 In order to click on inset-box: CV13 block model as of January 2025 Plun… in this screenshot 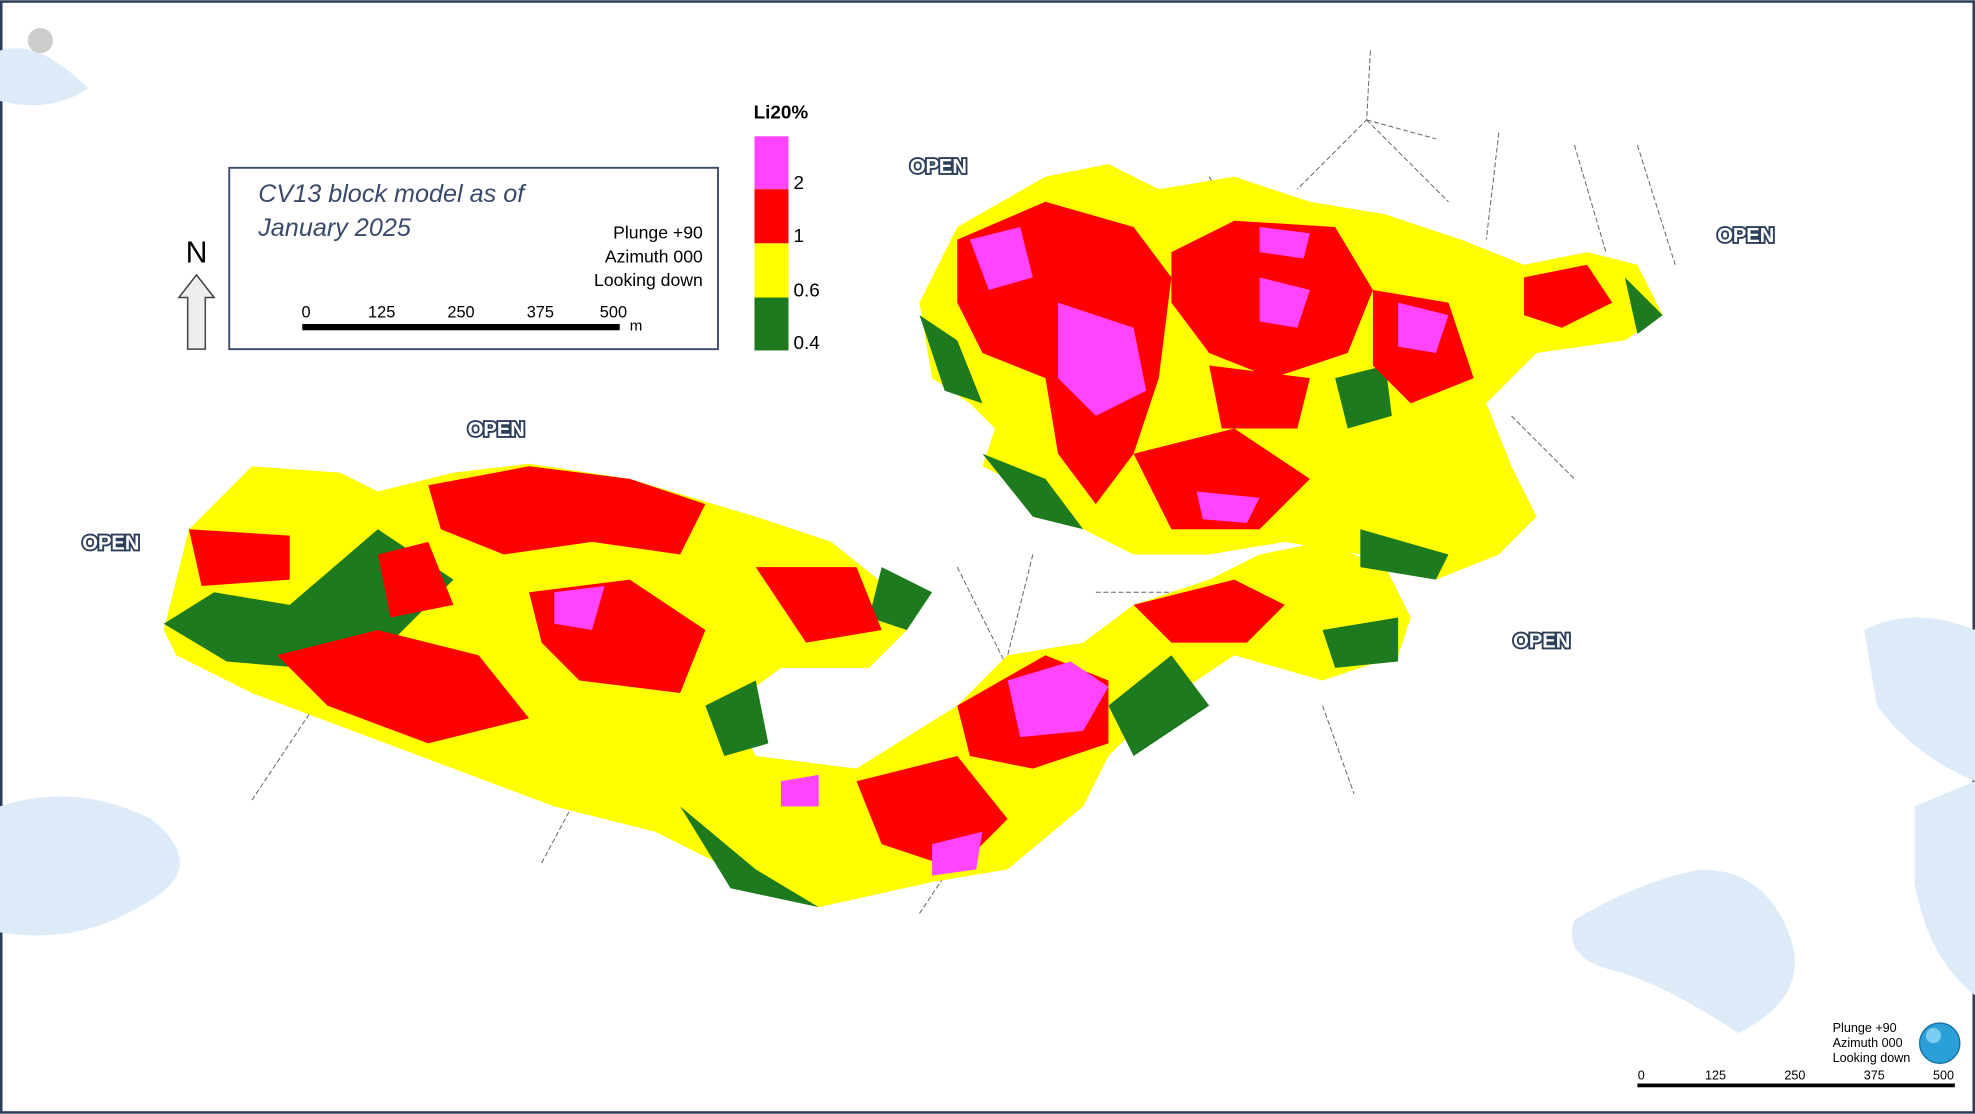, I will do `click(473, 258)`.